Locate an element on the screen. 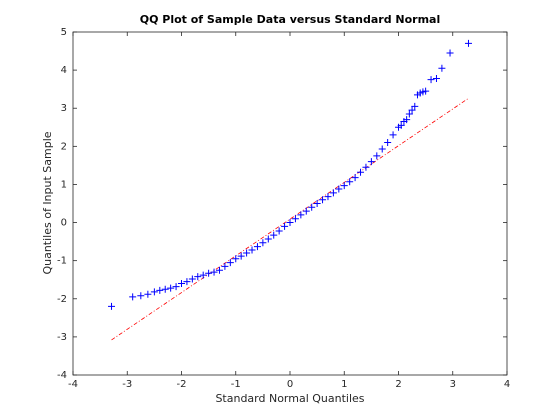  y-tick-label: -2 is located at coordinates (62, 299).